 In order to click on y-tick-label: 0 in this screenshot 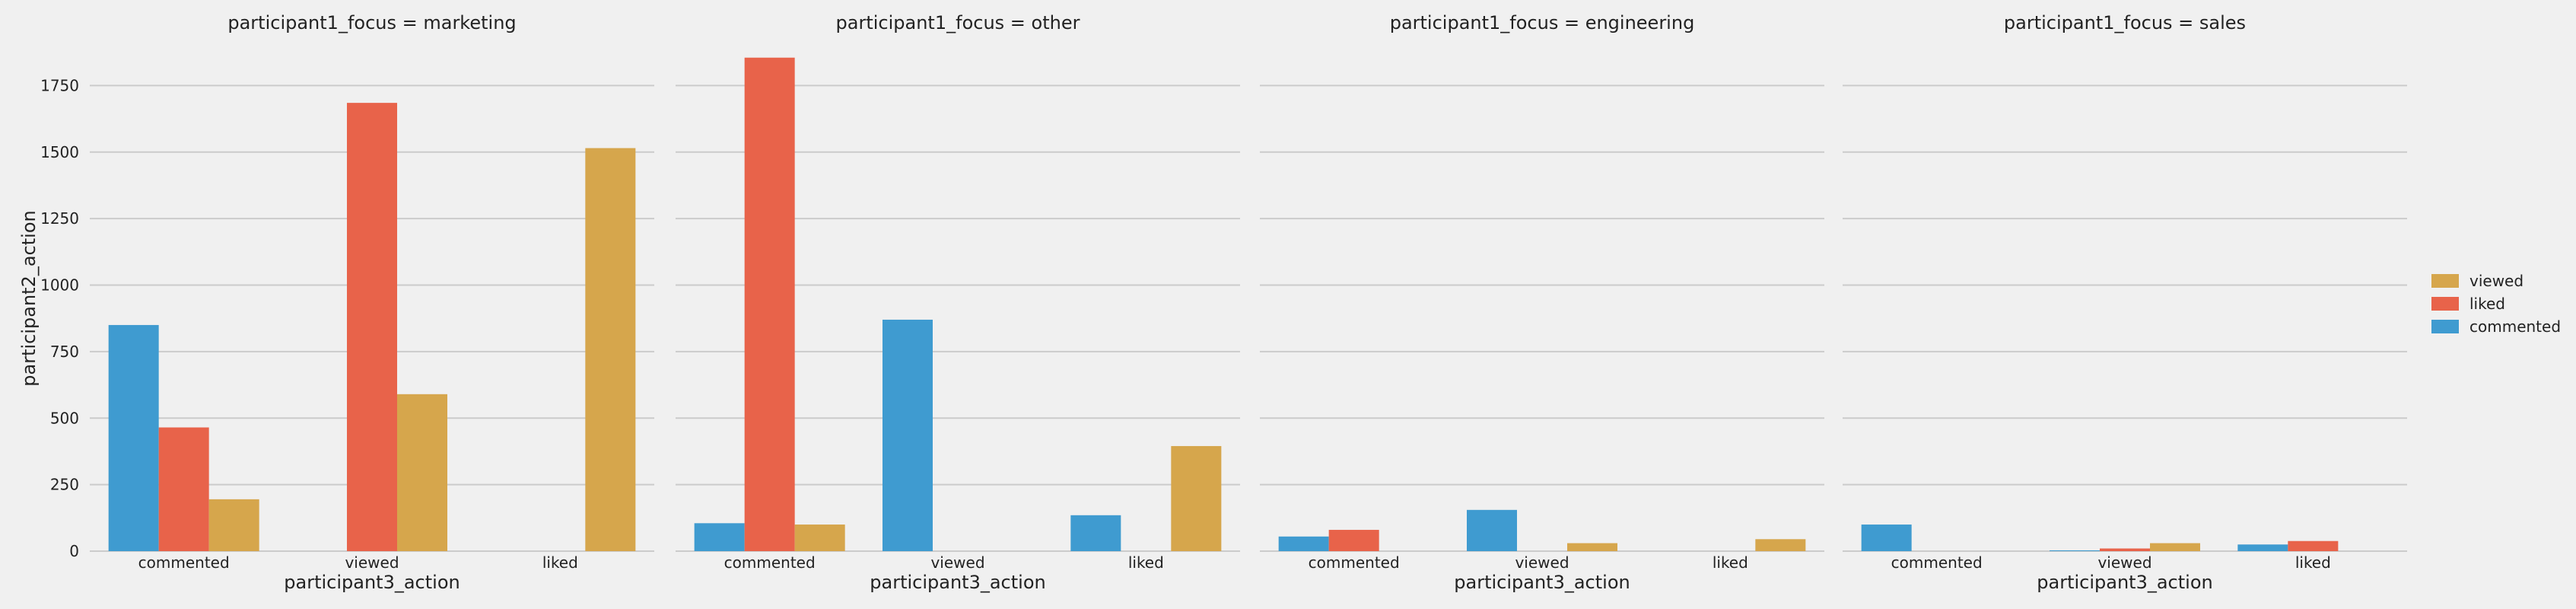, I will do `click(74, 551)`.